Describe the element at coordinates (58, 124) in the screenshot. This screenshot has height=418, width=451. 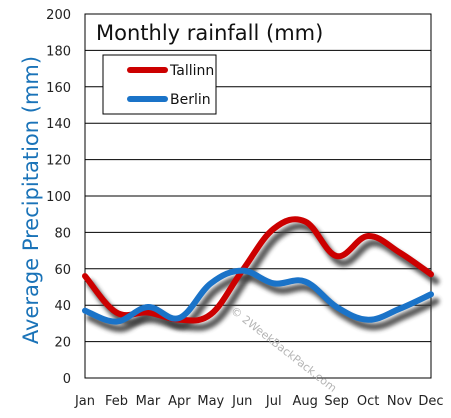
I see `y-tick-label: 140` at that location.